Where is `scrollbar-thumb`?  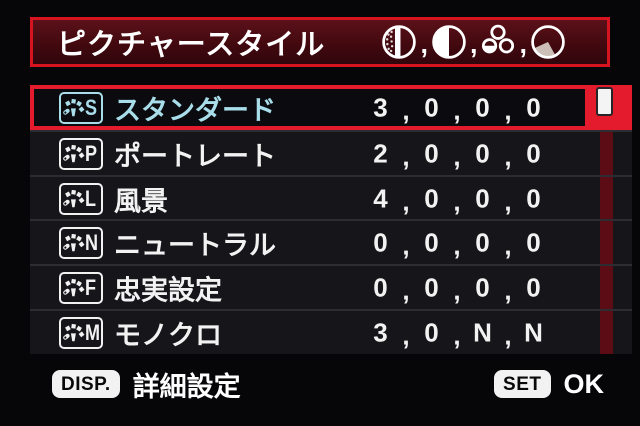
scrollbar-thumb is located at coordinates (604, 101).